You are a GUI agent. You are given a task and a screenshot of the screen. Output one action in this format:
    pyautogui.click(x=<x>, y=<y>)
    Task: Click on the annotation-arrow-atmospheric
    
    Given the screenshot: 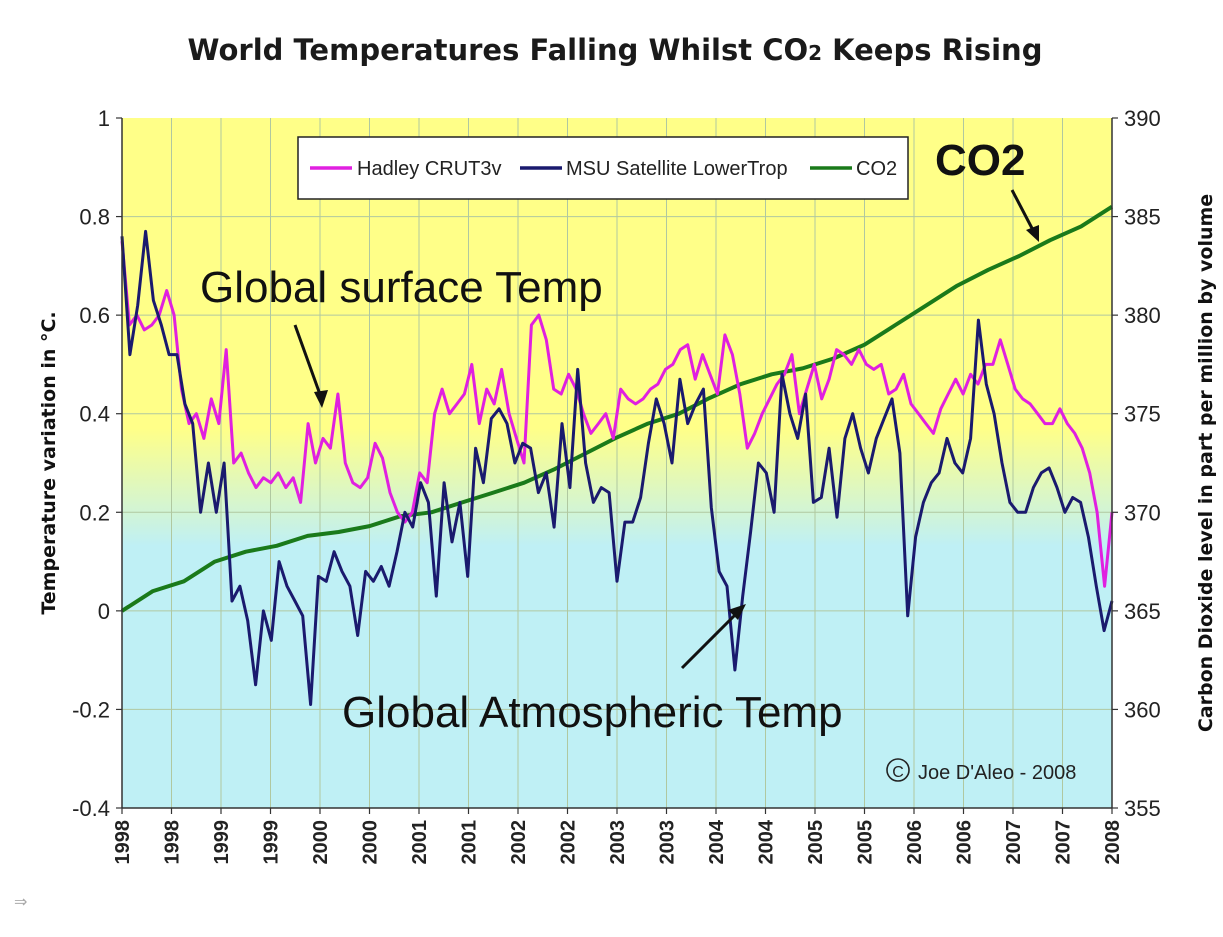 What is the action you would take?
    pyautogui.click(x=711, y=639)
    